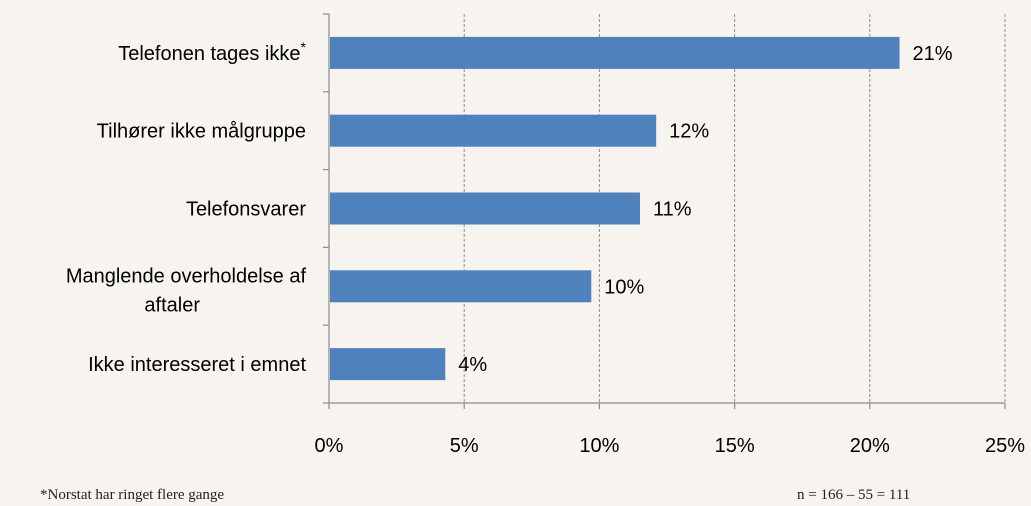 The width and height of the screenshot is (1031, 506). What do you see at coordinates (933, 54) in the screenshot?
I see `value-label-0: 21%` at bounding box center [933, 54].